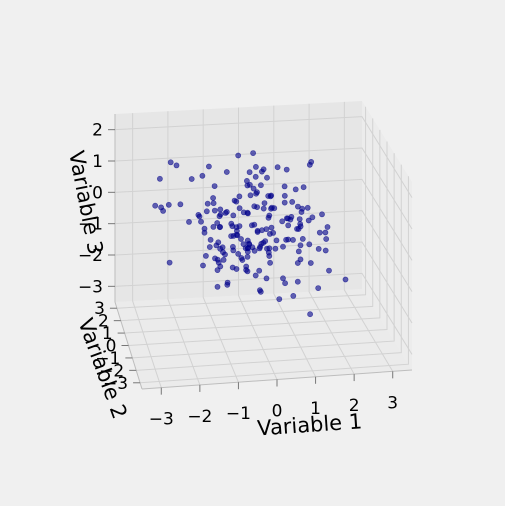 This screenshot has width=505, height=506. I want to click on x-tick-label: 2, so click(354, 406).